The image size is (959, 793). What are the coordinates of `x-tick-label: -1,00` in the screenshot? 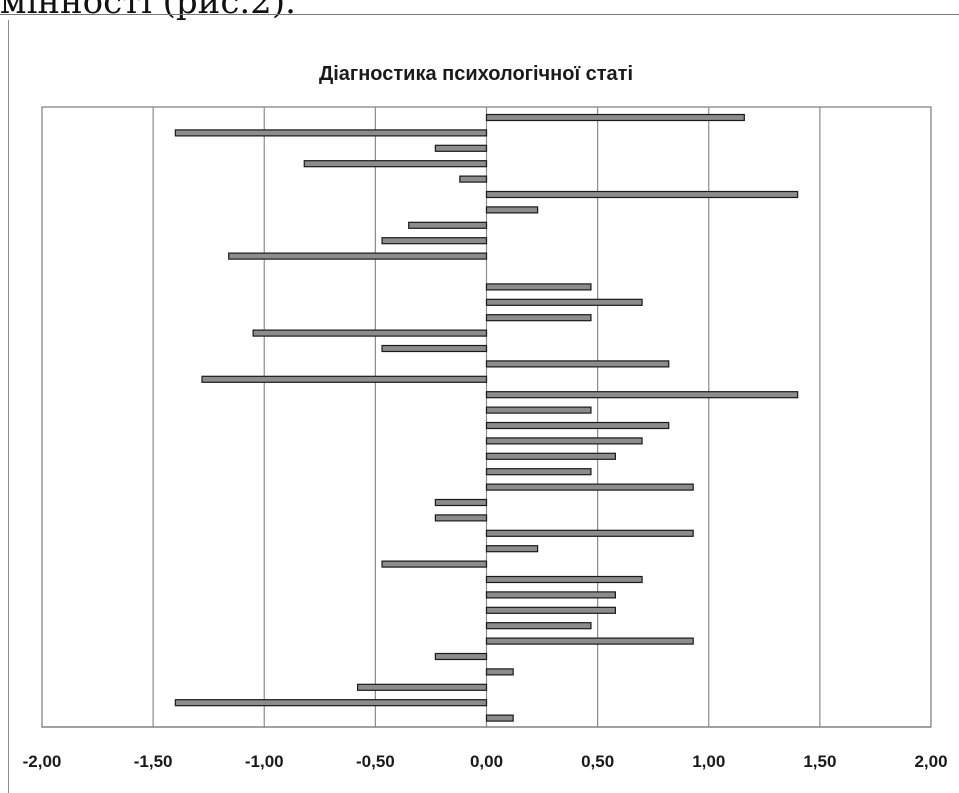 It's located at (264, 761).